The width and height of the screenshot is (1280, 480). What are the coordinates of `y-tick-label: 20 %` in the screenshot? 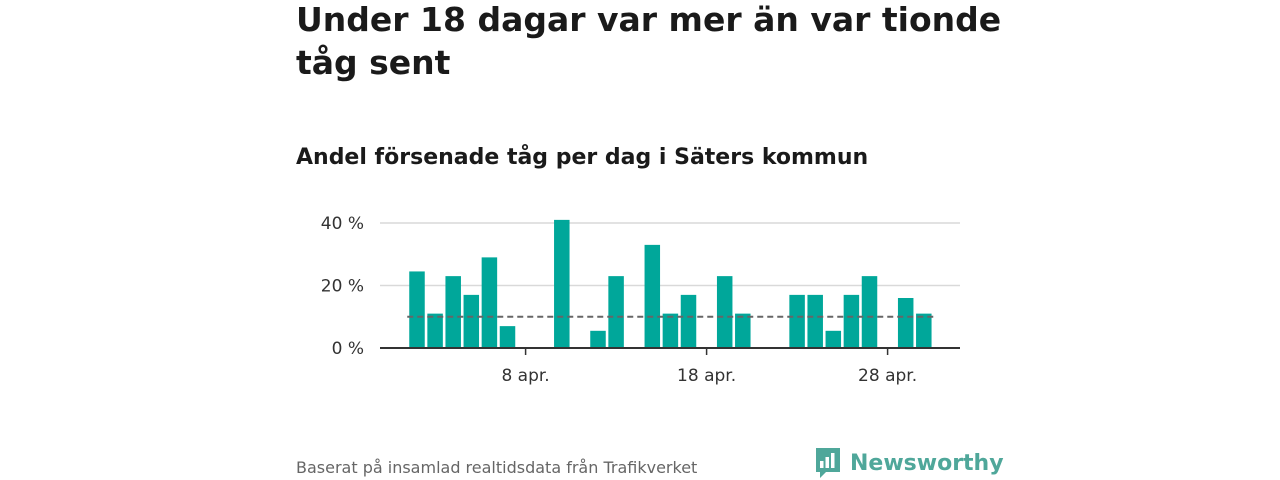 It's located at (342, 287).